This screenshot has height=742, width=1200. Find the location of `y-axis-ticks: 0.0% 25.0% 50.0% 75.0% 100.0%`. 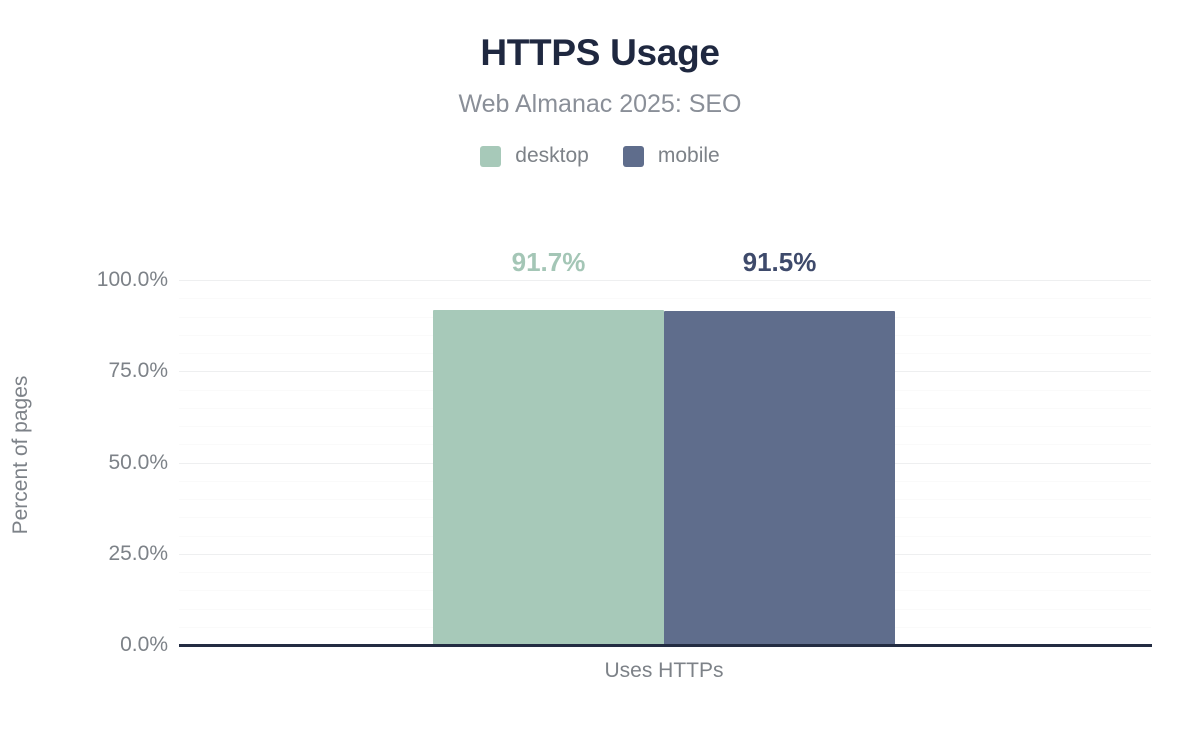

y-axis-ticks: 0.0% 25.0% 50.0% 75.0% 100.0% is located at coordinates (84, 371).